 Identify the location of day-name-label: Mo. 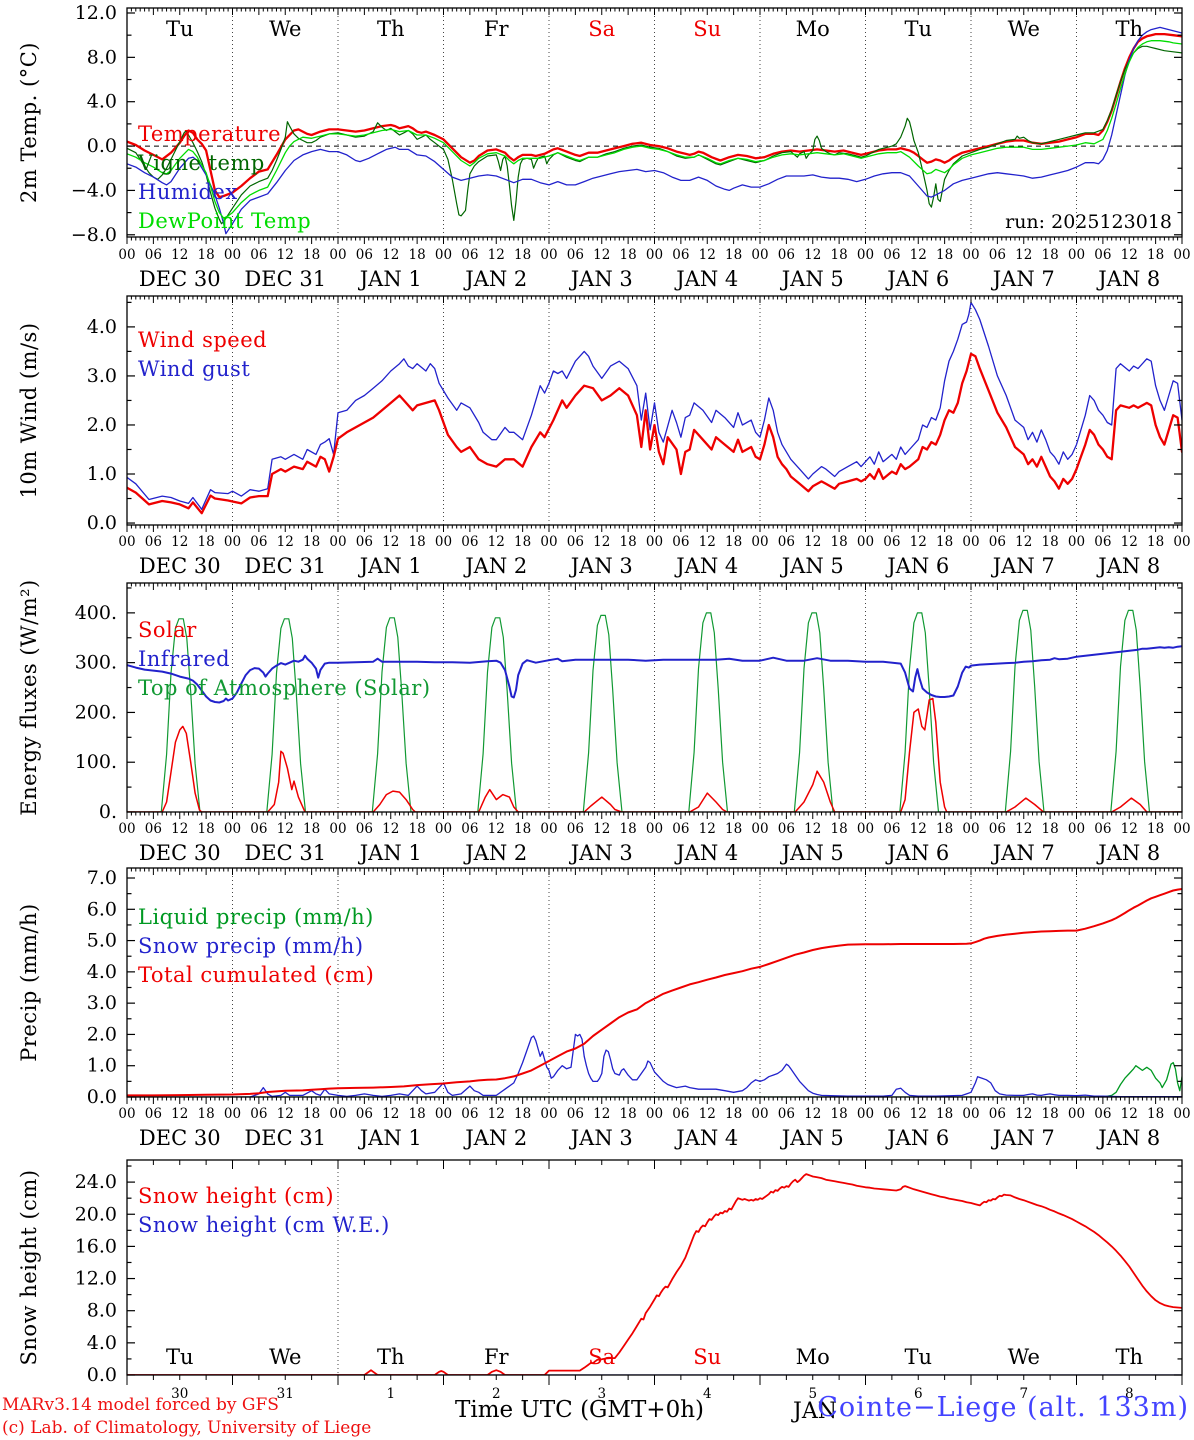
(813, 29).